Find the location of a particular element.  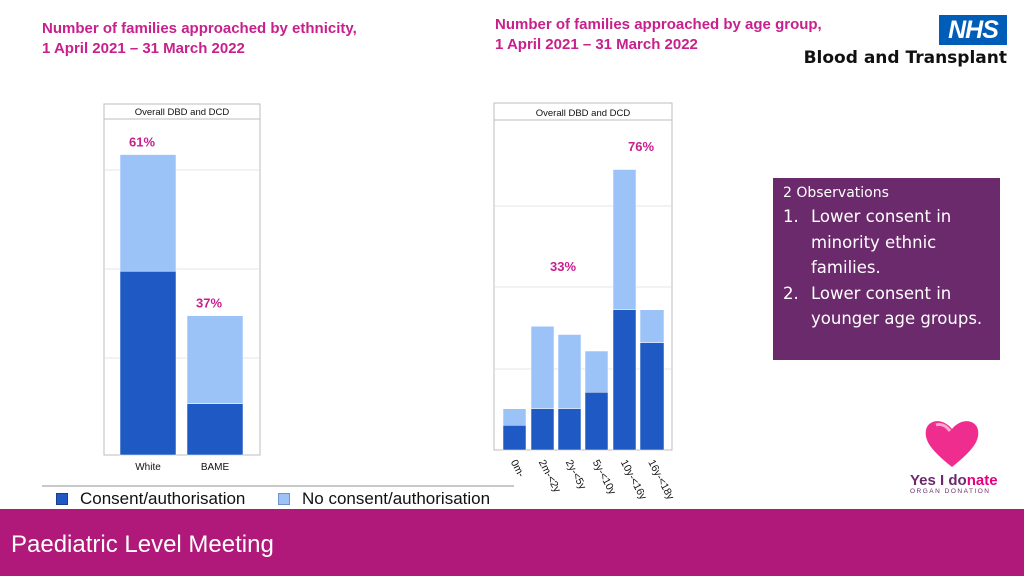

legend-swatch-no-consent is located at coordinates (284, 499).